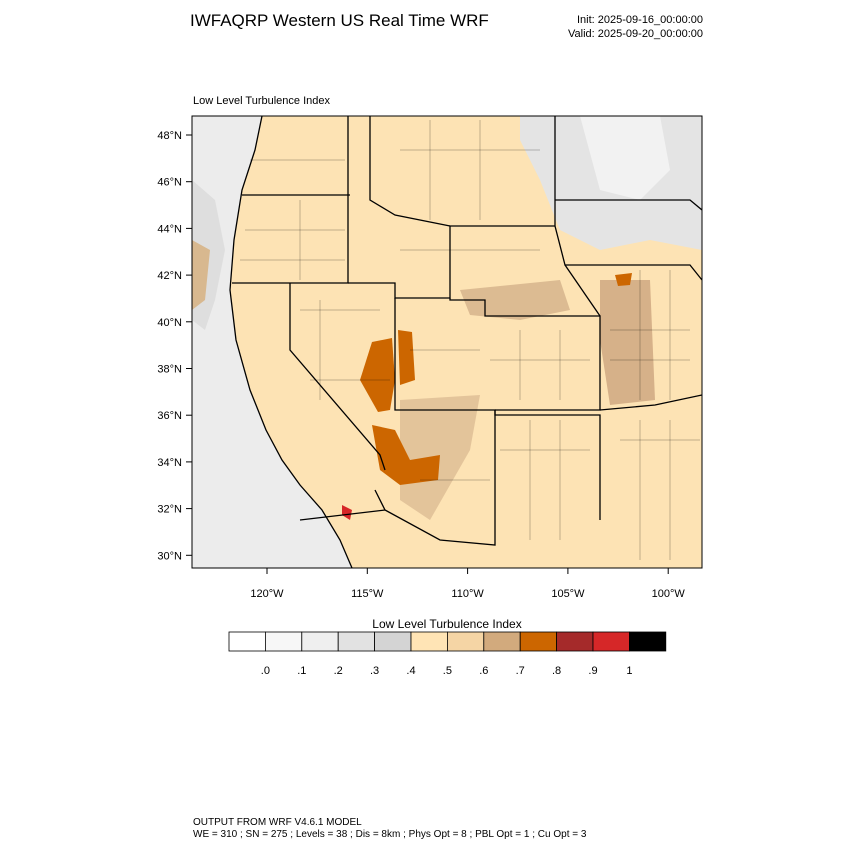  What do you see at coordinates (483, 671) in the screenshot?
I see `colorbar-tick-label: .6` at bounding box center [483, 671].